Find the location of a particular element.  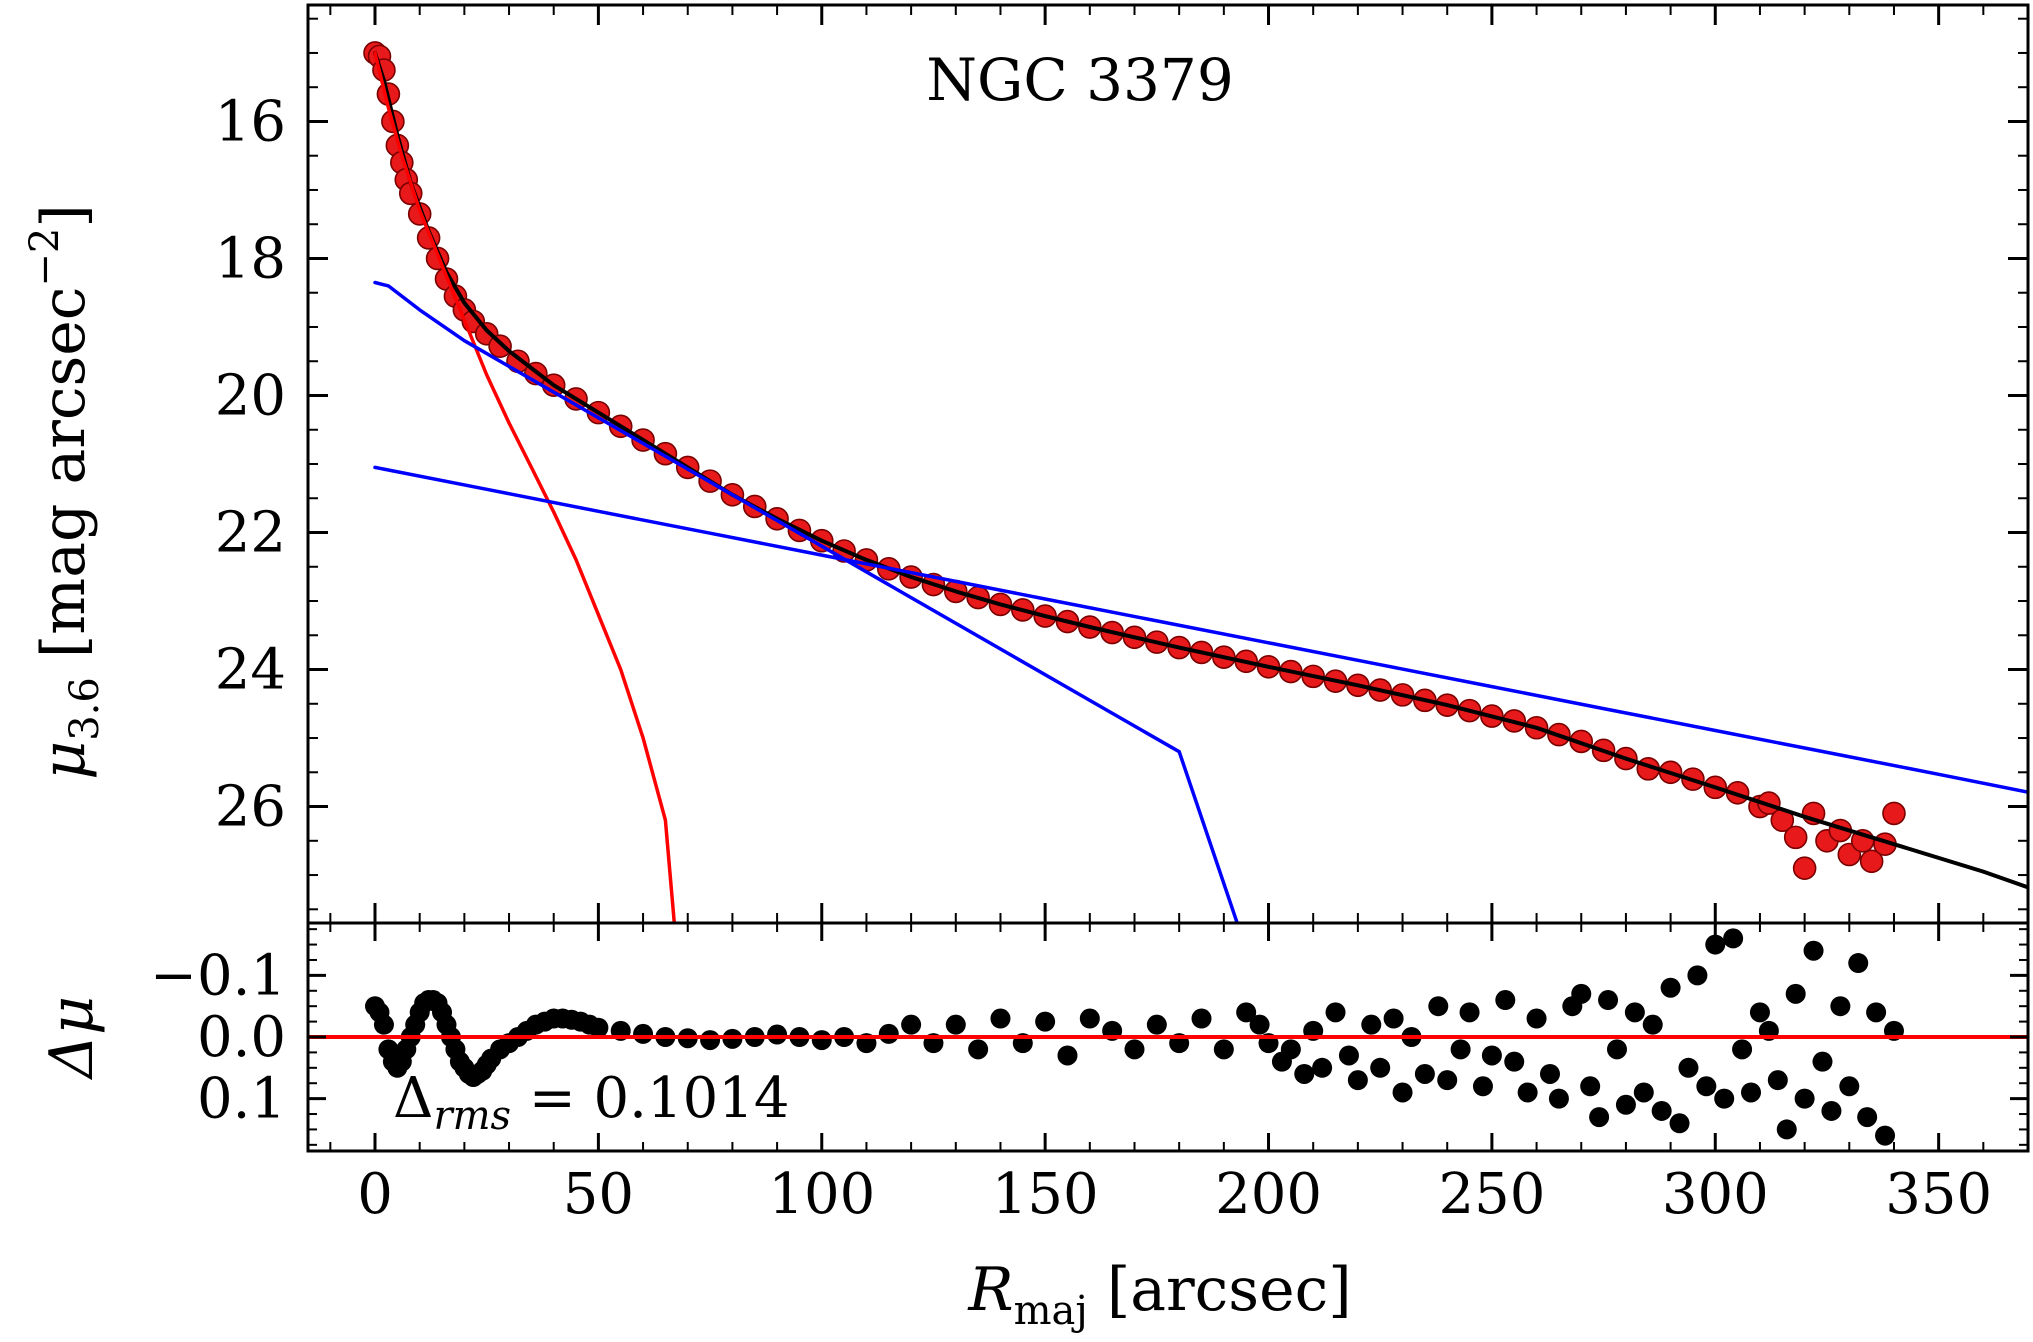

rms-annotation: Δrms = 0.1014 is located at coordinates (591, 1102).